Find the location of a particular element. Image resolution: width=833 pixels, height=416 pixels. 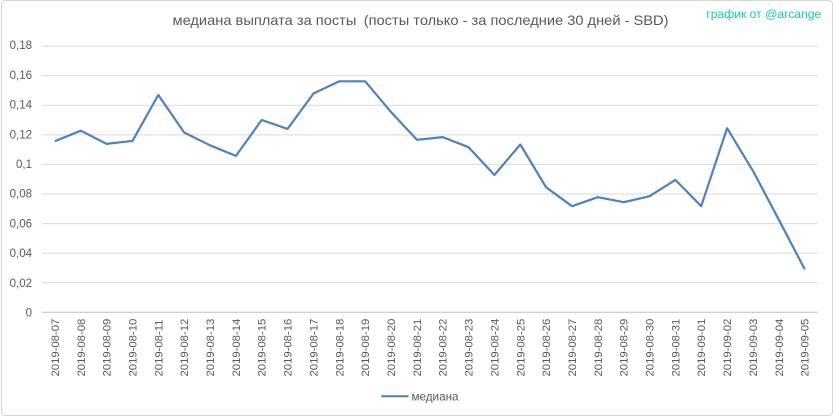

svg-text: 2019-08-24 is located at coordinates (495, 348).